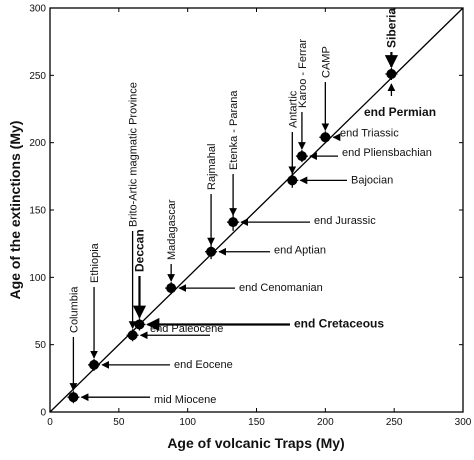 The height and width of the screenshot is (460, 474). What do you see at coordinates (119, 422) in the screenshot?
I see `x-tick-label: 50` at bounding box center [119, 422].